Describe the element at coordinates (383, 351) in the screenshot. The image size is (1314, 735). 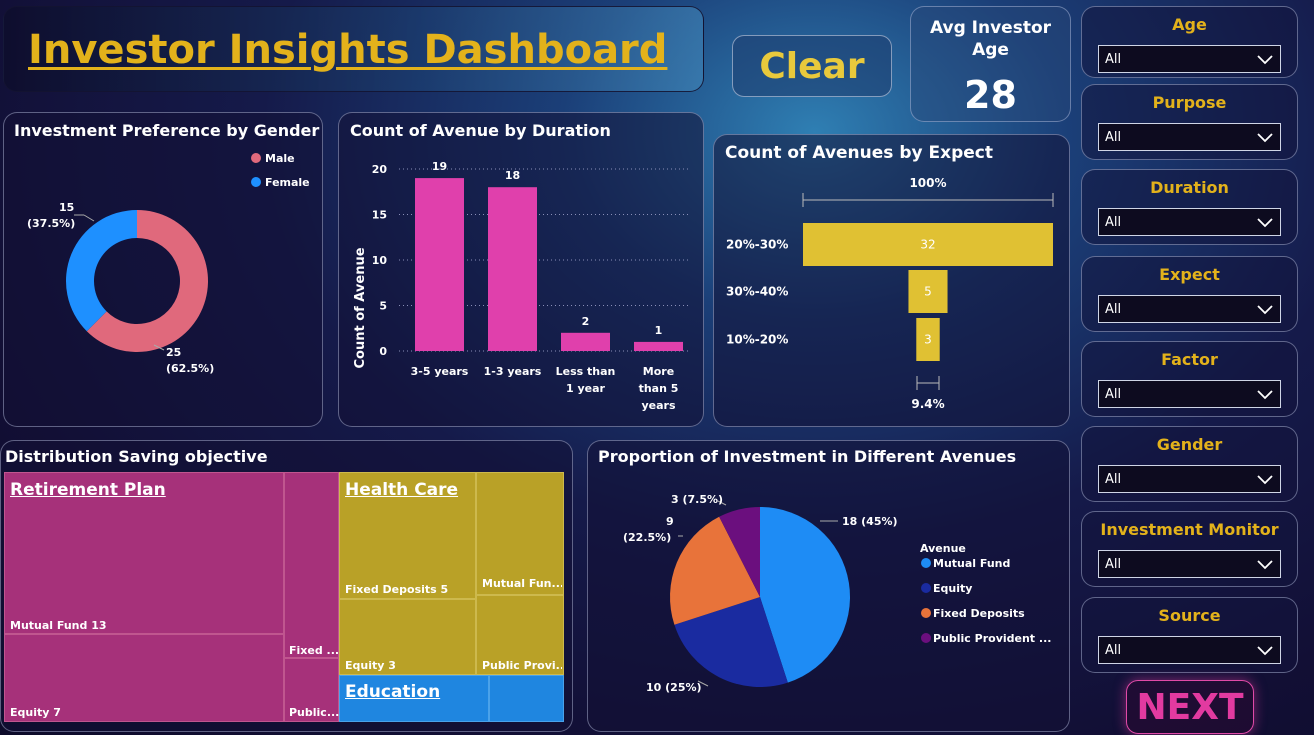
I see `y-tick-label: 0` at that location.